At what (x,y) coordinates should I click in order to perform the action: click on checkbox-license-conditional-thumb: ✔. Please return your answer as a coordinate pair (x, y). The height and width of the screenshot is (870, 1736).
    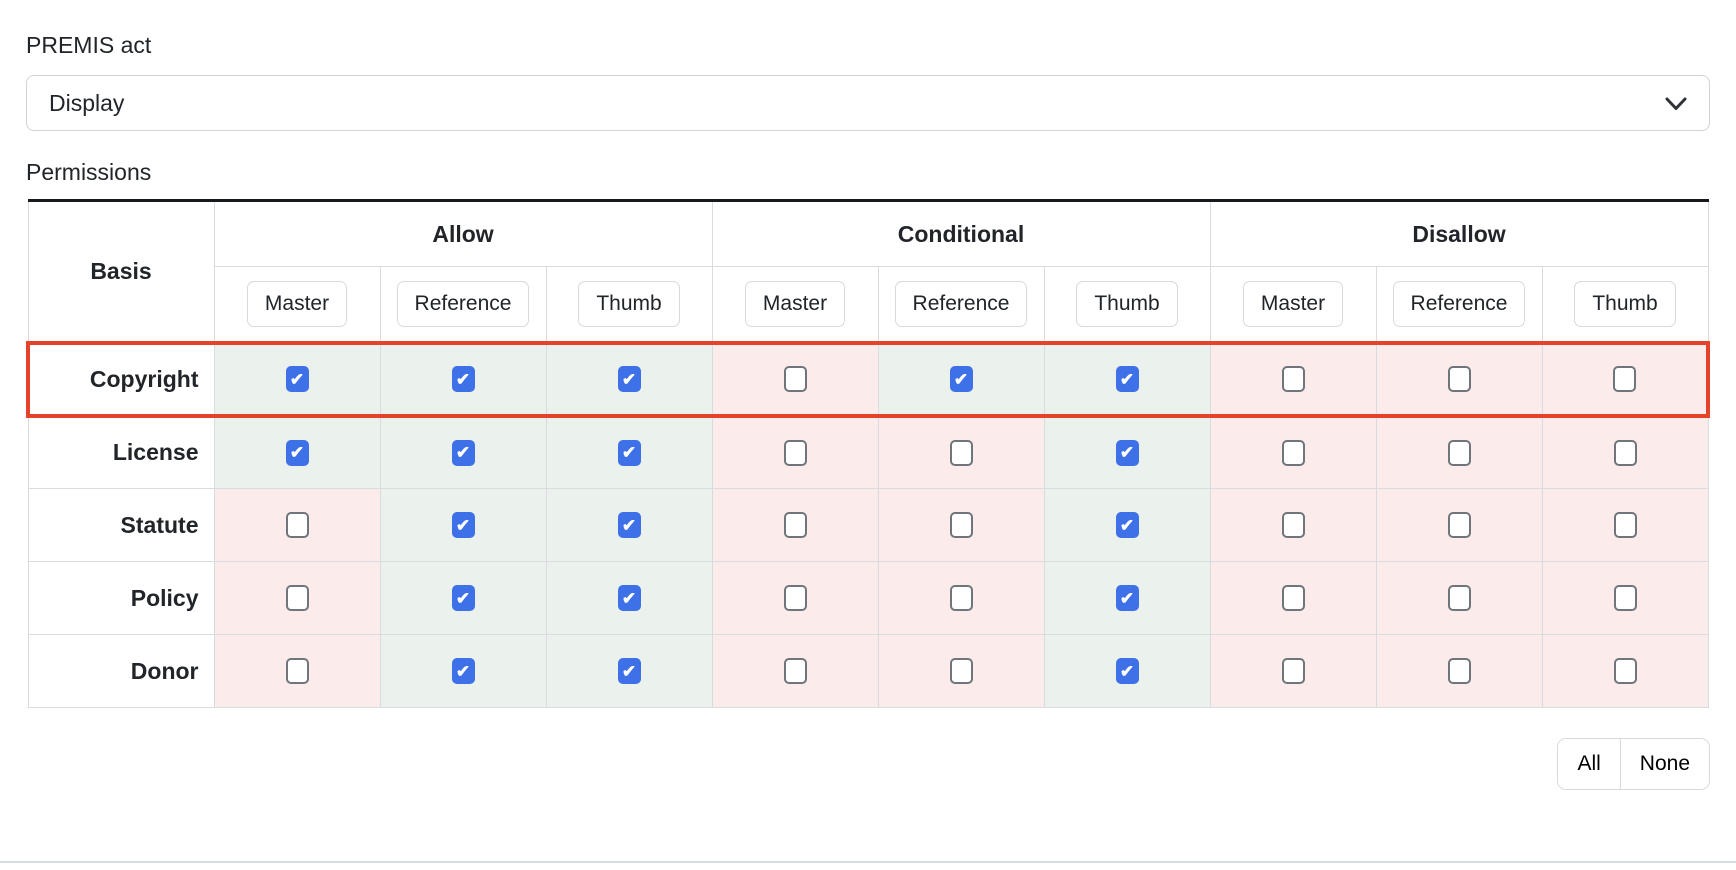
    Looking at the image, I should click on (1127, 452).